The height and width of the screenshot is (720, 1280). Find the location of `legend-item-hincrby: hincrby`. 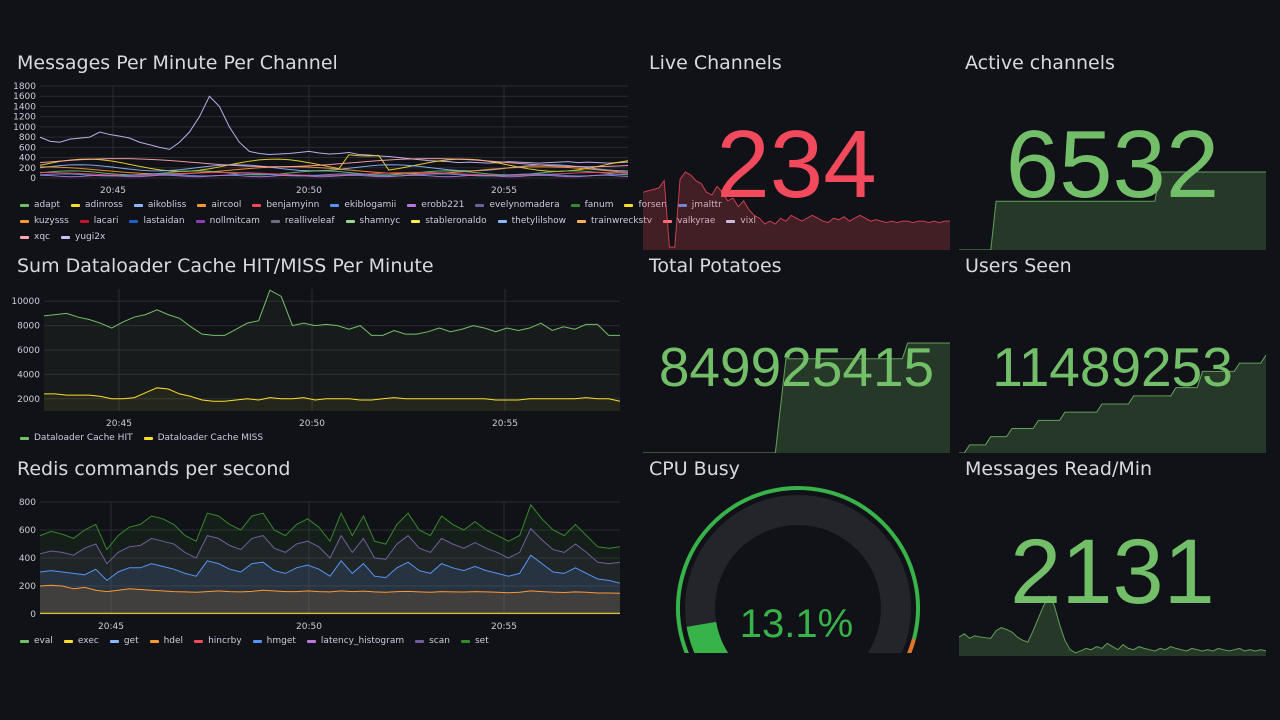

legend-item-hincrby: hincrby is located at coordinates (218, 641).